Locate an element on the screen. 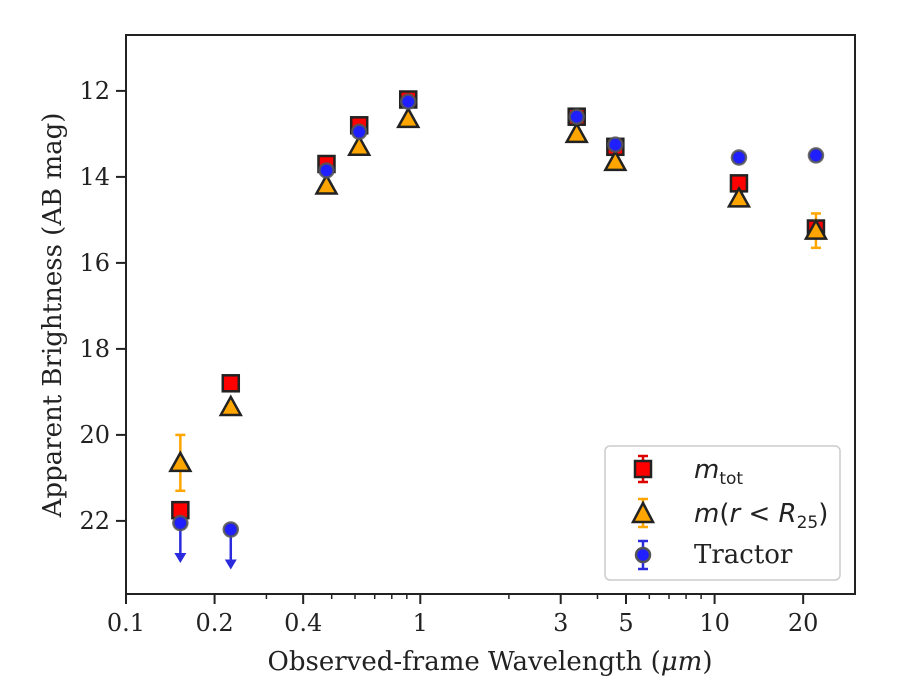 This screenshot has height=700, width=900. y-tick-label: 12 is located at coordinates (94, 91).